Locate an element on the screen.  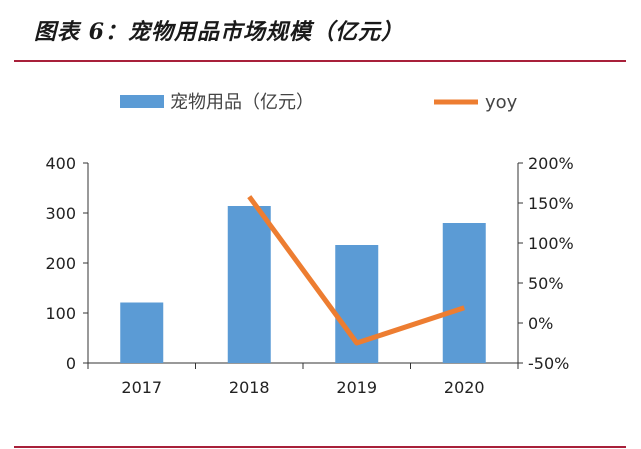
left-tick-label: 400 is located at coordinates (60, 163).